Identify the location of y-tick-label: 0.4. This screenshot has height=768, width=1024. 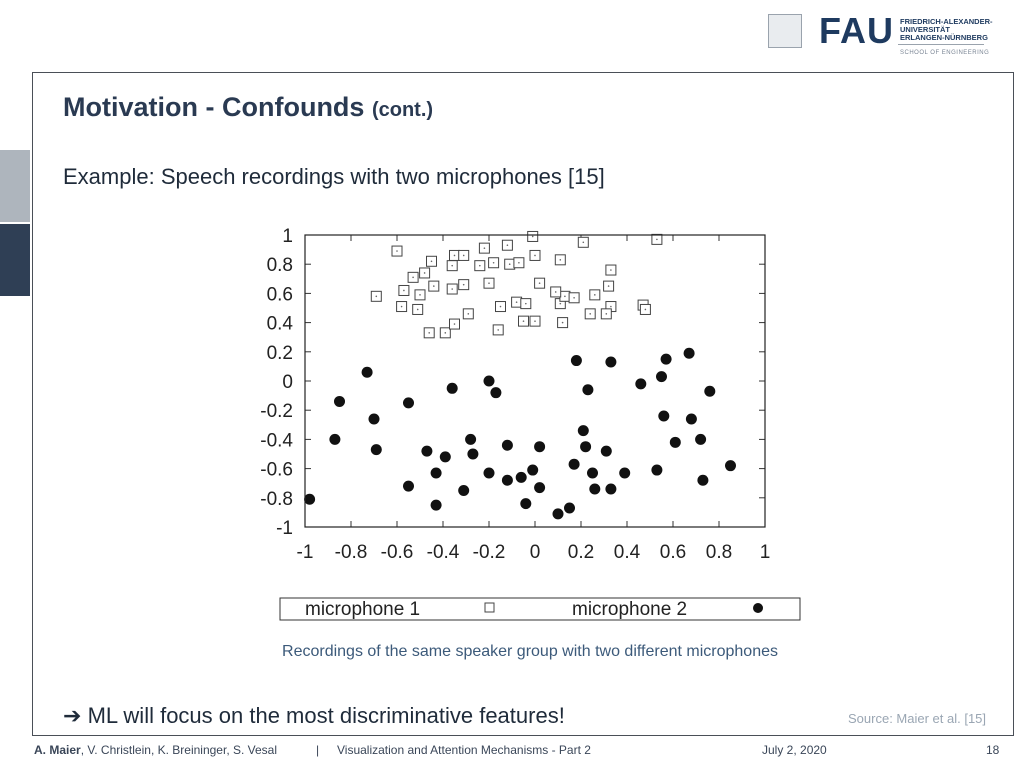
(280, 324).